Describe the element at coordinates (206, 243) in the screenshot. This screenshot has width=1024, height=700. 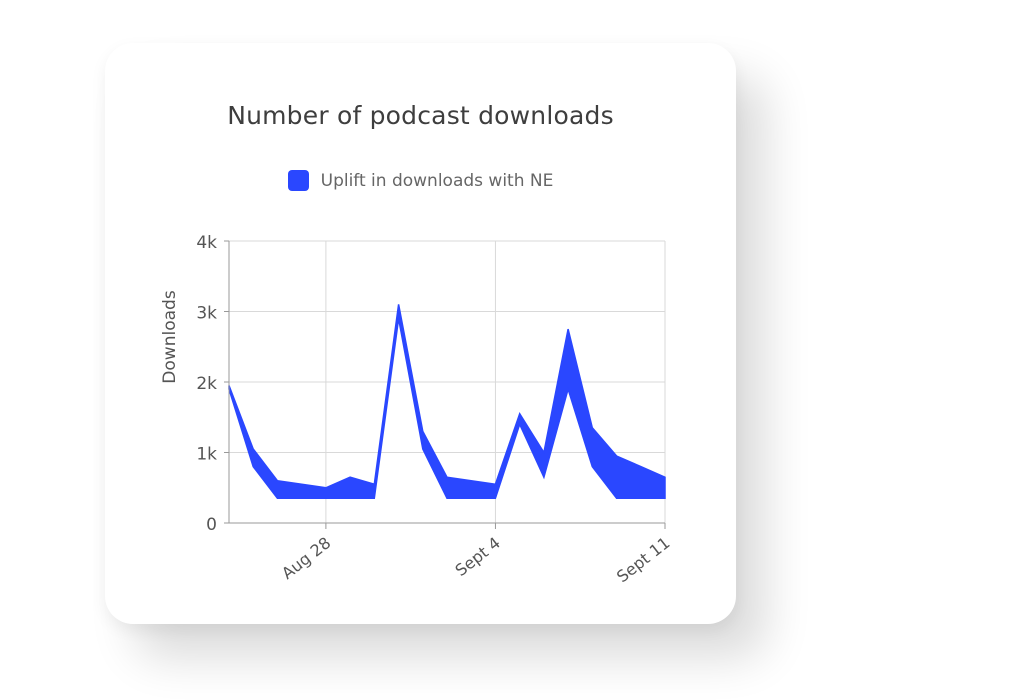
I see `y-tick-label: 4k` at that location.